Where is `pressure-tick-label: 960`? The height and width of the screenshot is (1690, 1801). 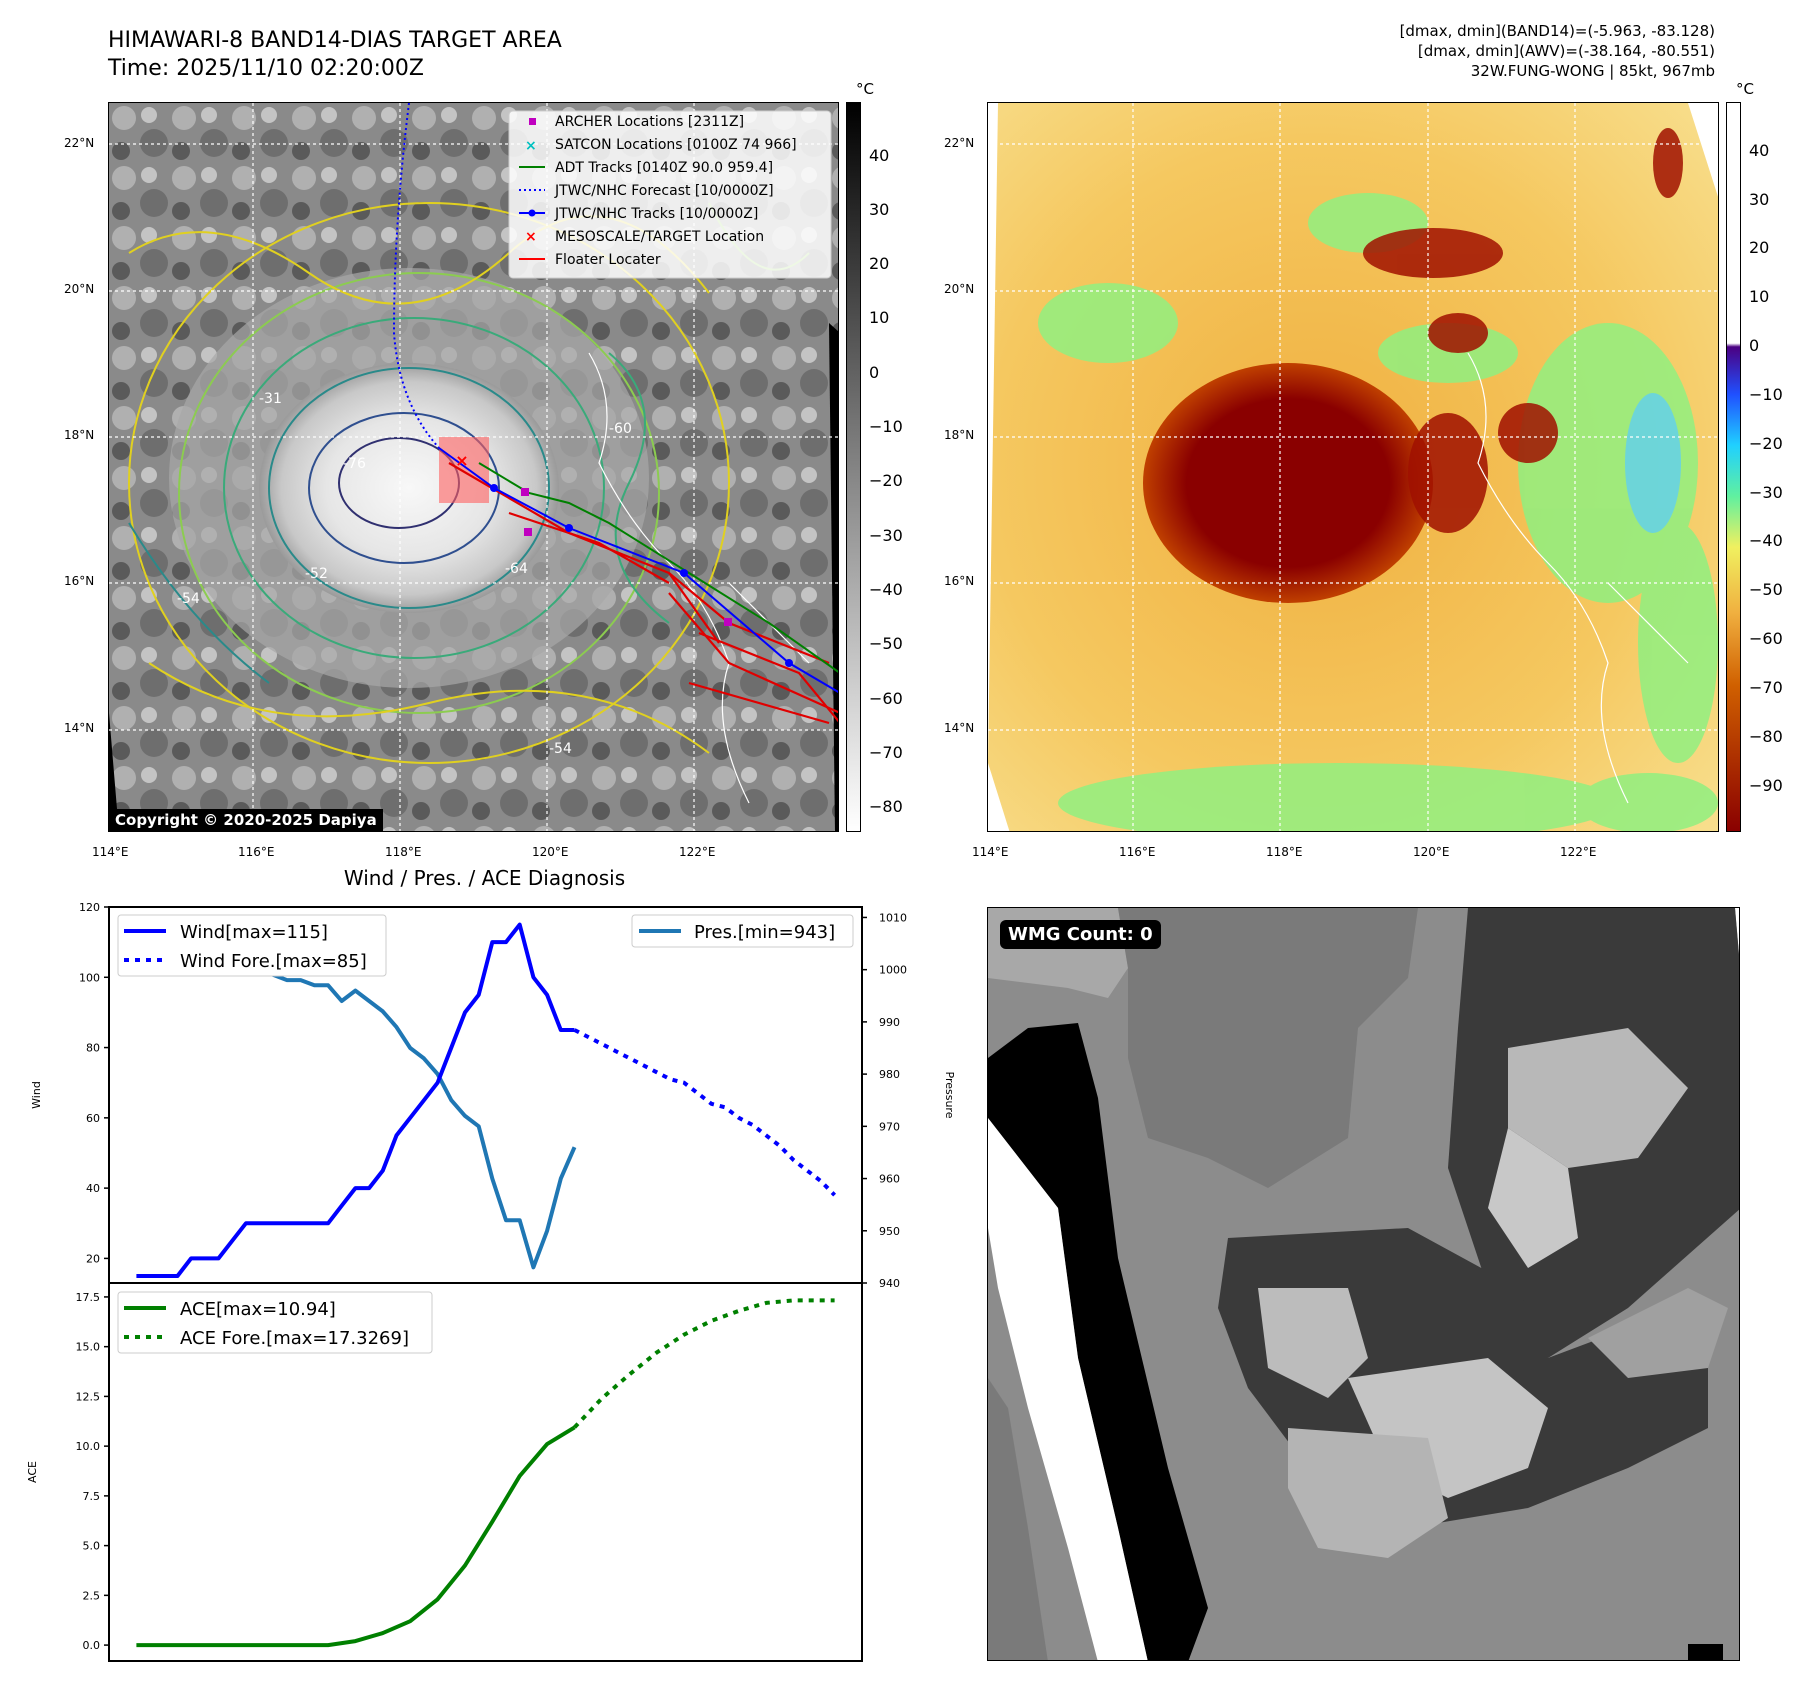
pressure-tick-label: 960 is located at coordinates (889, 1179).